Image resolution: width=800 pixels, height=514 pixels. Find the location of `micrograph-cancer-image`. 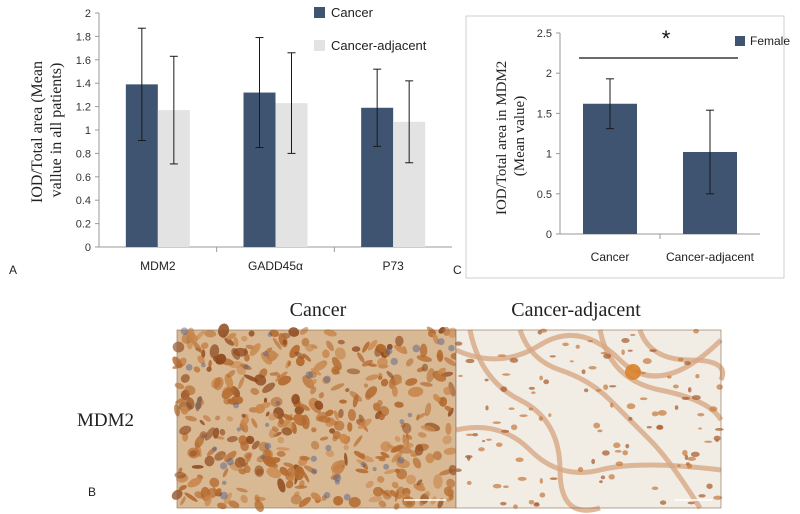

micrograph-cancer-image is located at coordinates (316, 417).